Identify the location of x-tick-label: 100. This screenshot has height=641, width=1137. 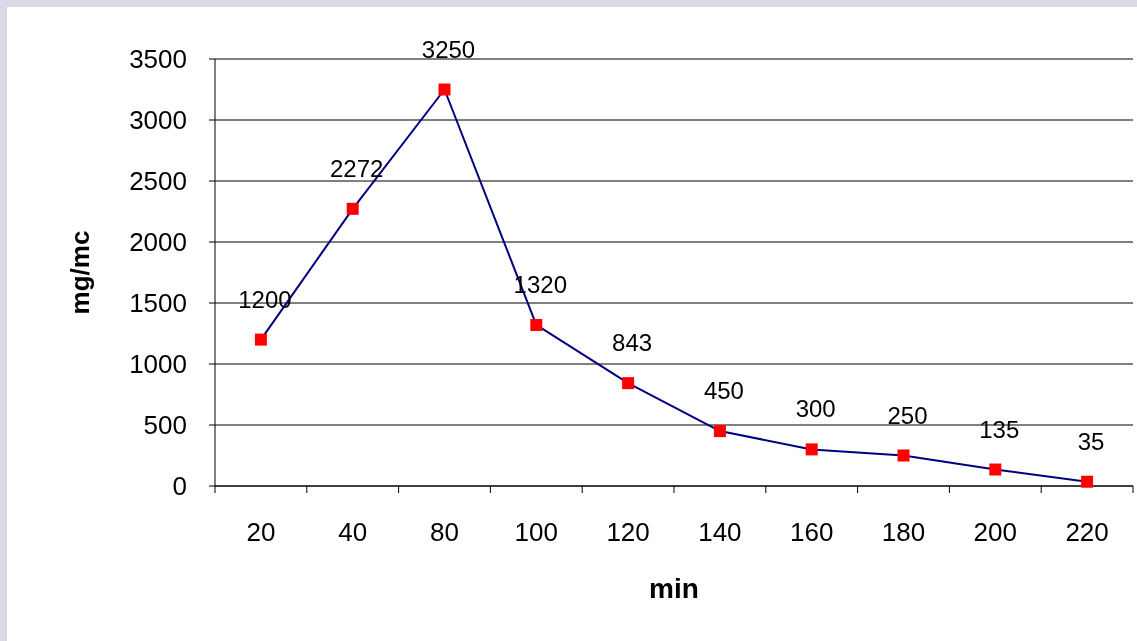
(536, 532).